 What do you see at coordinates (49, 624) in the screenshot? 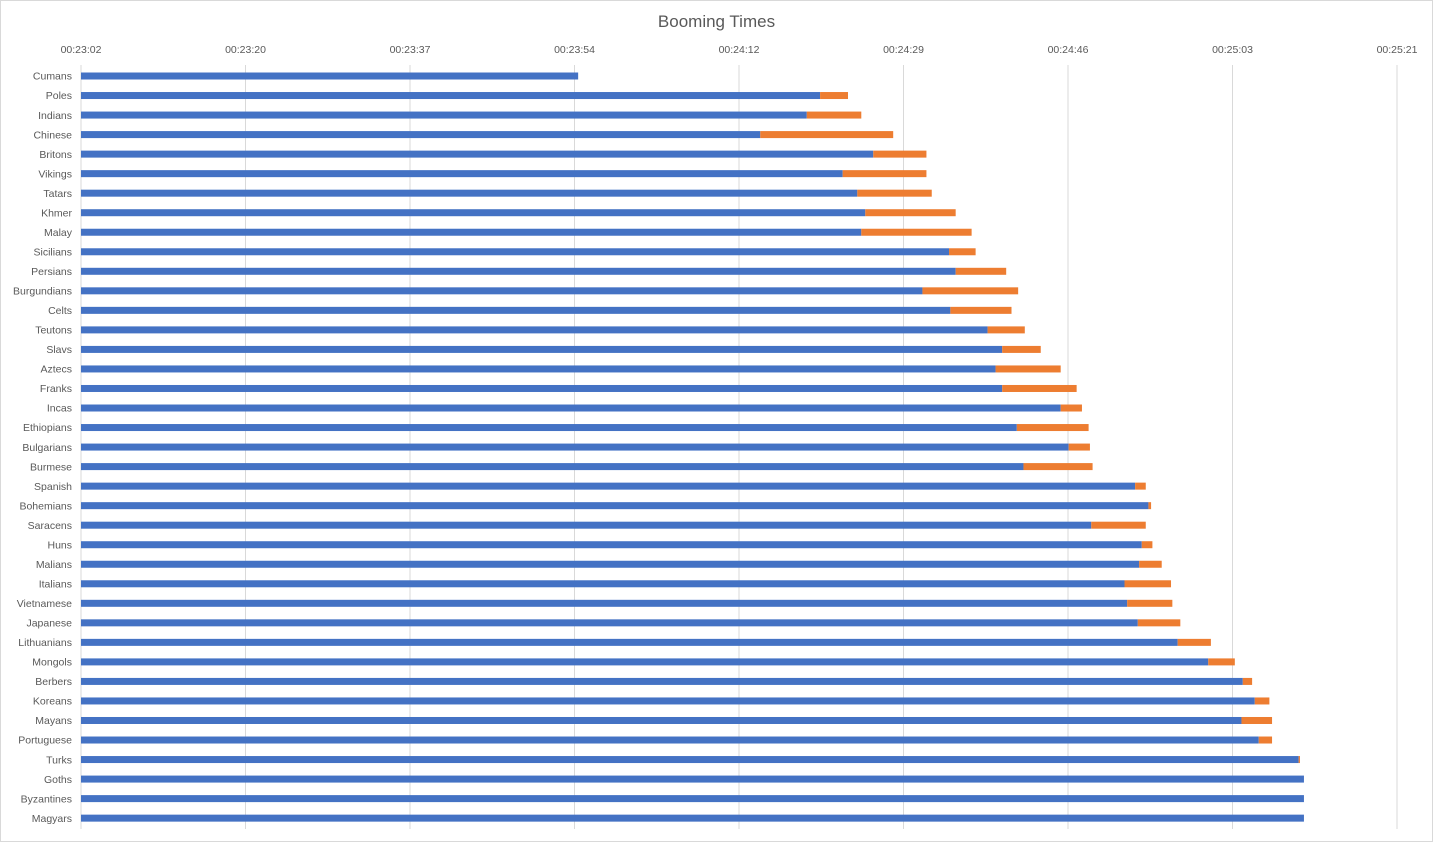
I see `category-label: Japanese` at bounding box center [49, 624].